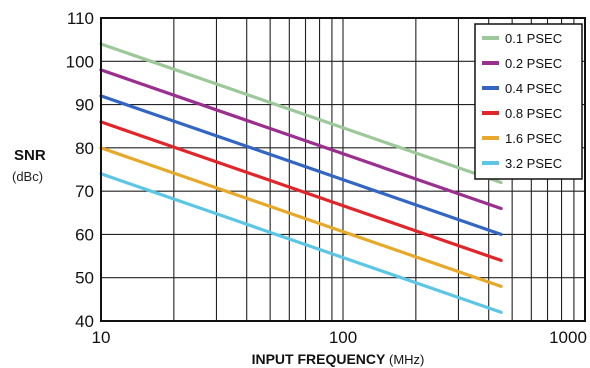  I want to click on y-axis-unit: (dBc), so click(27, 176).